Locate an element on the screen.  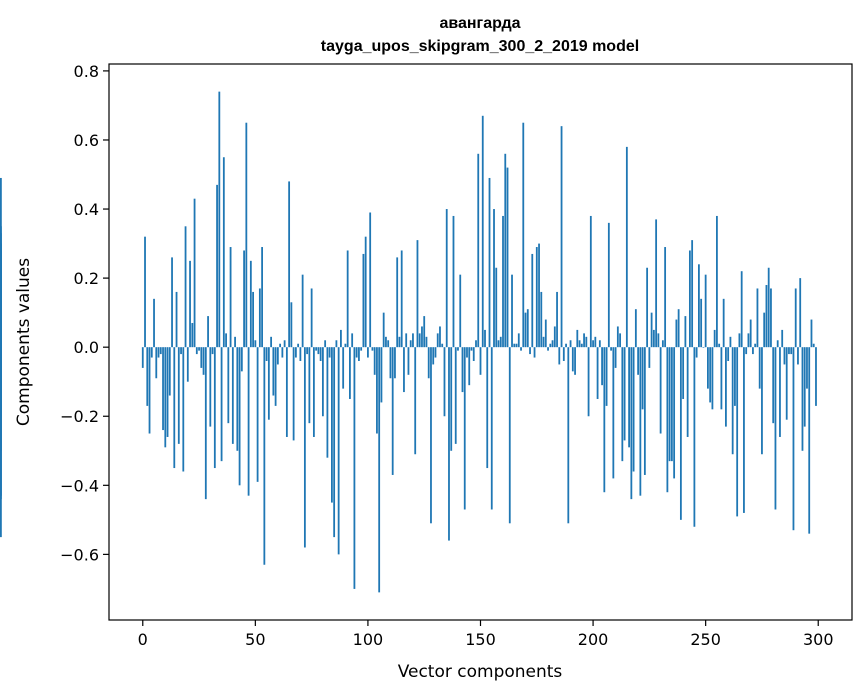
x-axis-ticks: 0 50 100 150 200 250 300 is located at coordinates (486, 634).